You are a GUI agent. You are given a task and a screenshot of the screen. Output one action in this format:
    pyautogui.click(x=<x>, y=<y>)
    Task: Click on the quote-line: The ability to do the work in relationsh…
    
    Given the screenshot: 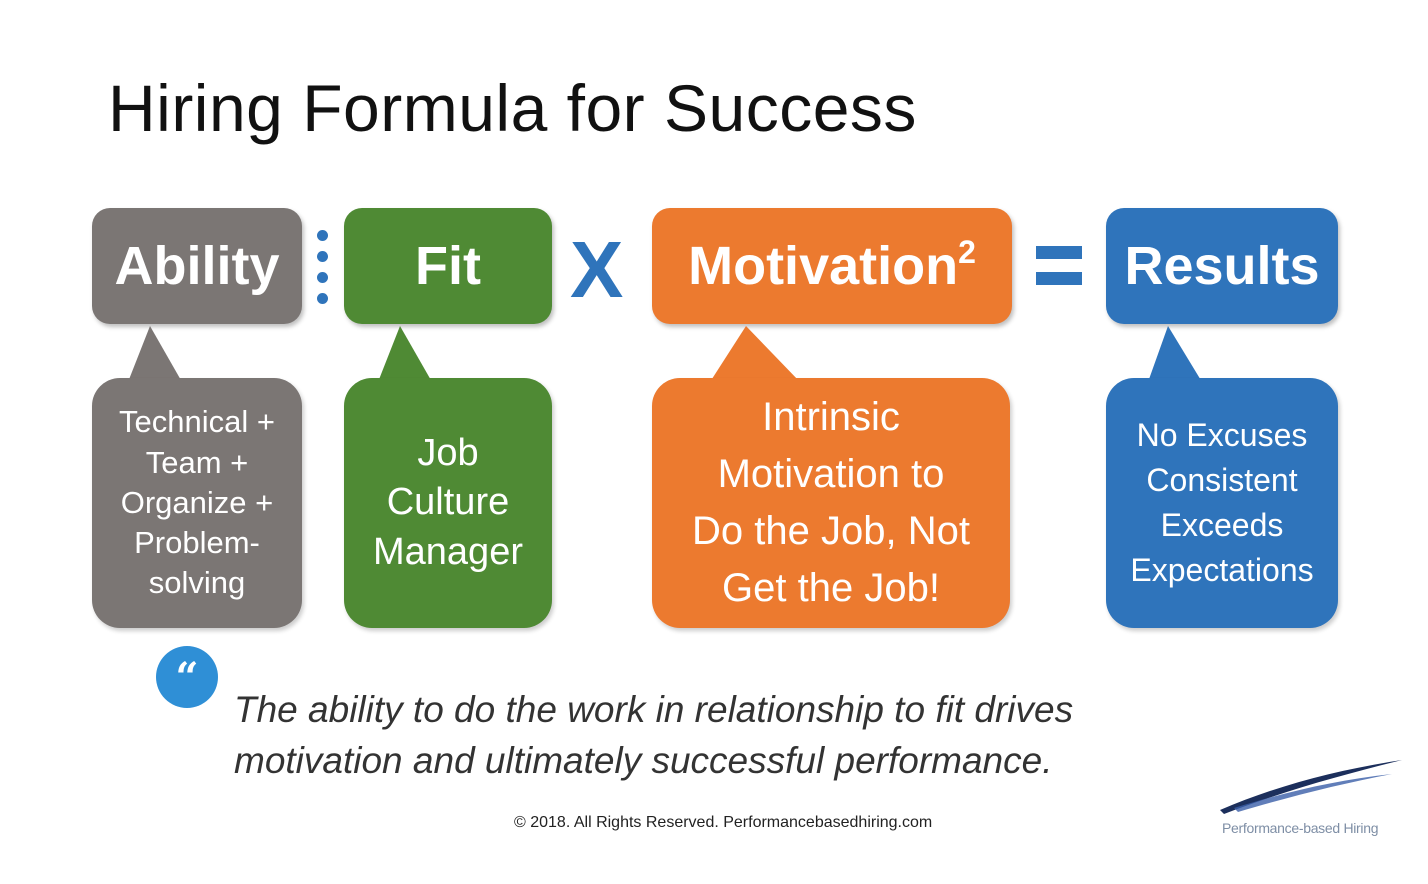 What is the action you would take?
    pyautogui.click(x=654, y=709)
    